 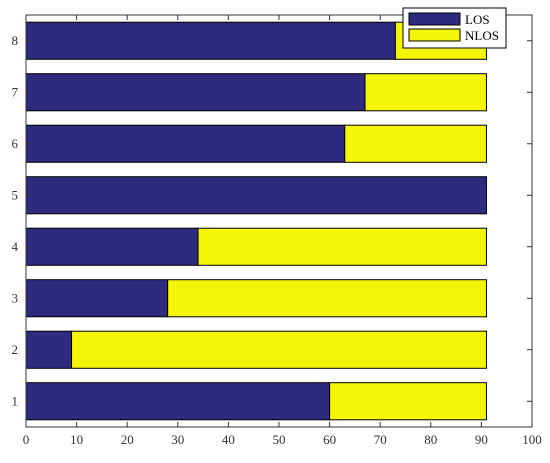 What do you see at coordinates (15, 143) in the screenshot?
I see `y-tick-label: 6` at bounding box center [15, 143].